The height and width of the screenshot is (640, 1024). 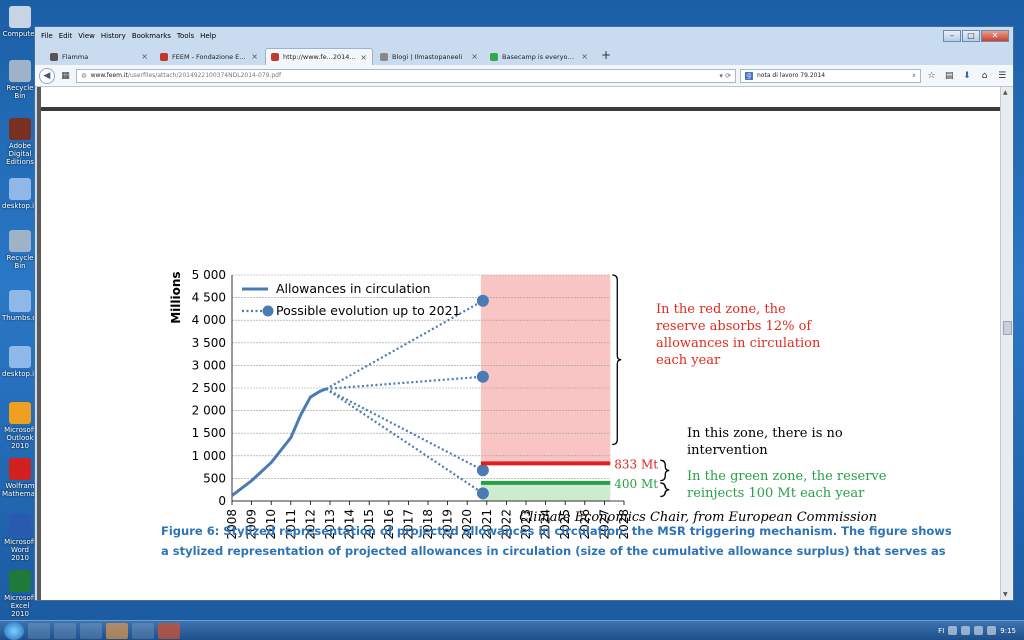 What do you see at coordinates (39, 630) in the screenshot?
I see `taskbar-ie-icon` at bounding box center [39, 630].